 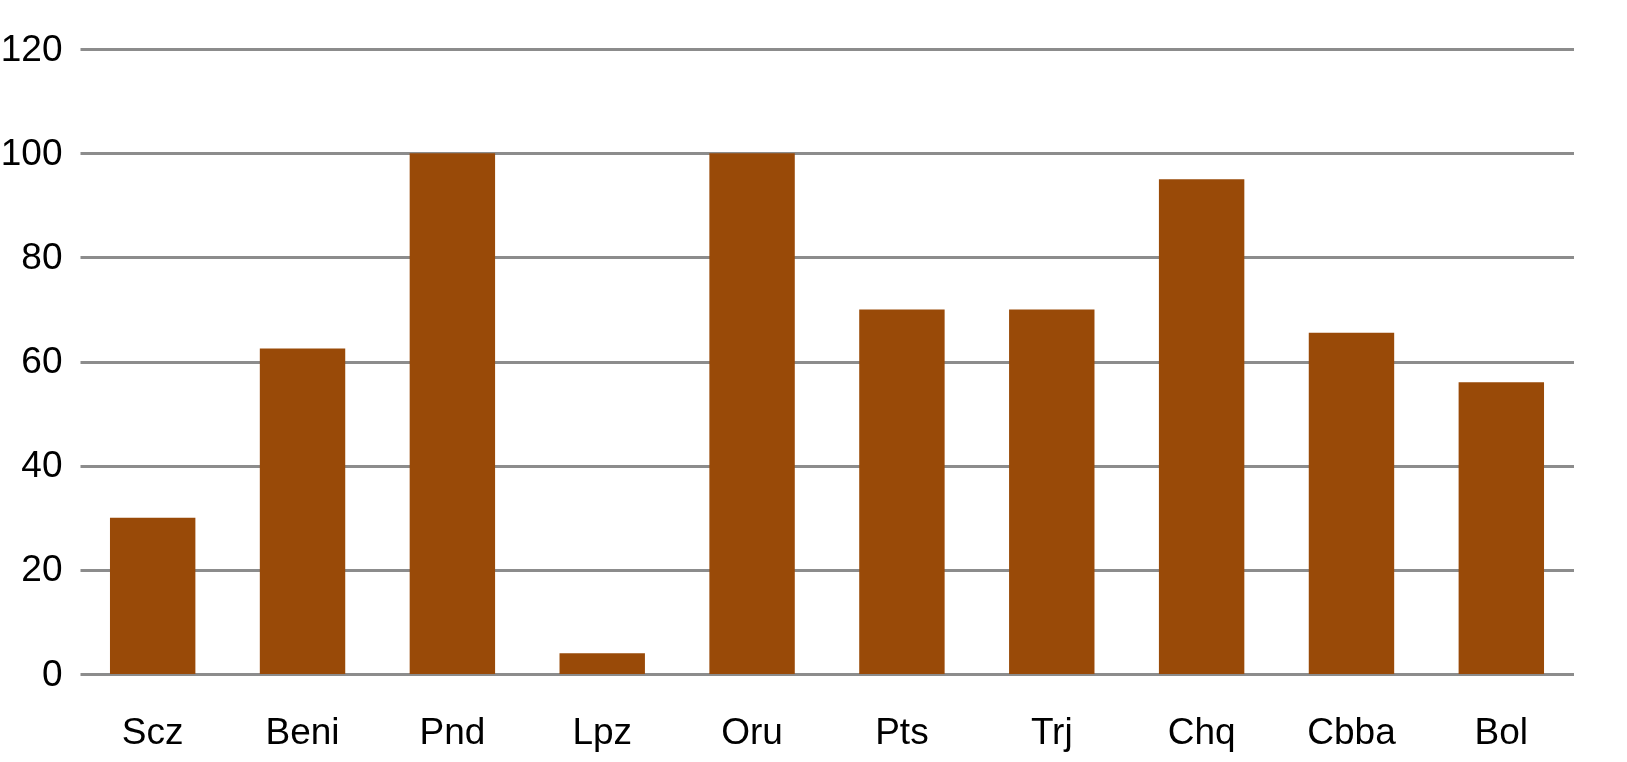 I want to click on x-tick-label: Scz, so click(x=152, y=731).